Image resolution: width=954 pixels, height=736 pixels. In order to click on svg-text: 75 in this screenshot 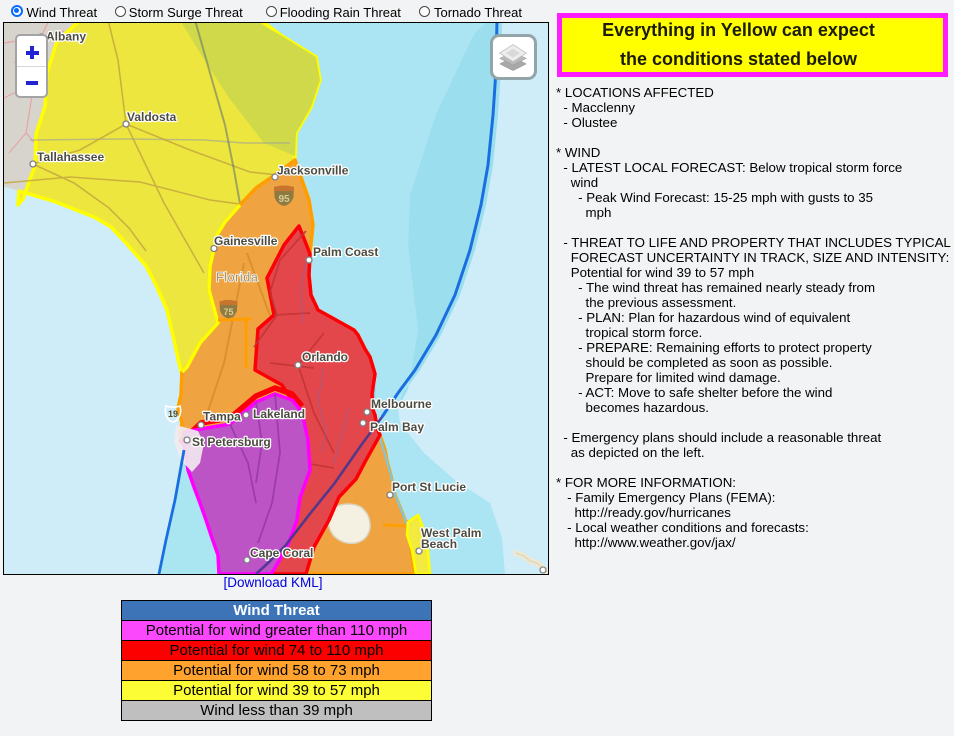, I will do `click(228, 312)`.